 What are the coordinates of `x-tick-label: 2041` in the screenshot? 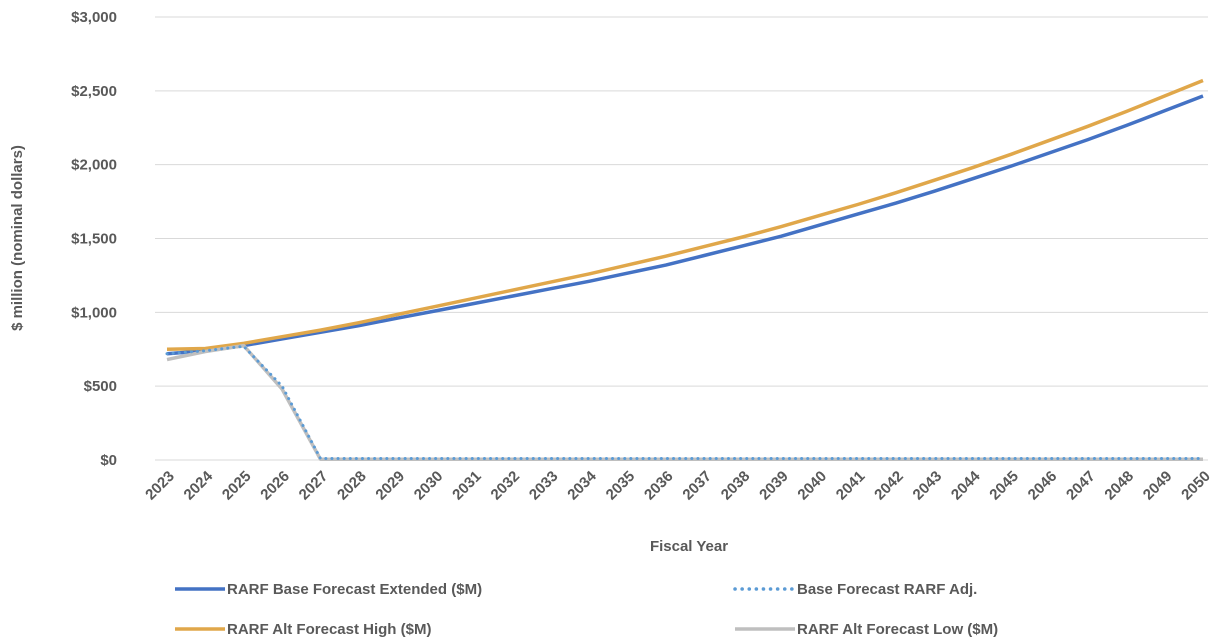 It's located at (851, 486).